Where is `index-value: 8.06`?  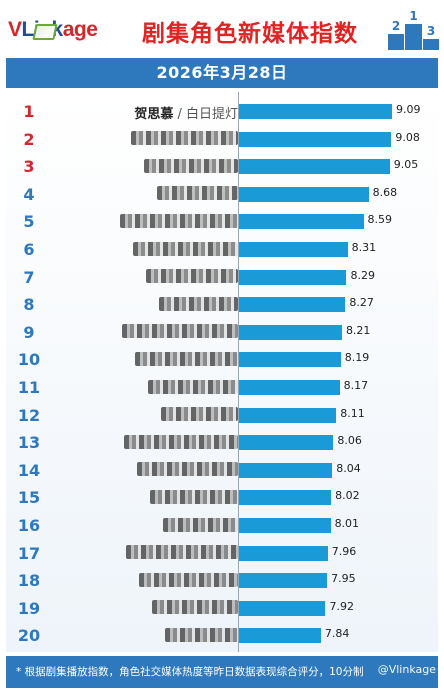
index-value: 8.06 is located at coordinates (349, 441).